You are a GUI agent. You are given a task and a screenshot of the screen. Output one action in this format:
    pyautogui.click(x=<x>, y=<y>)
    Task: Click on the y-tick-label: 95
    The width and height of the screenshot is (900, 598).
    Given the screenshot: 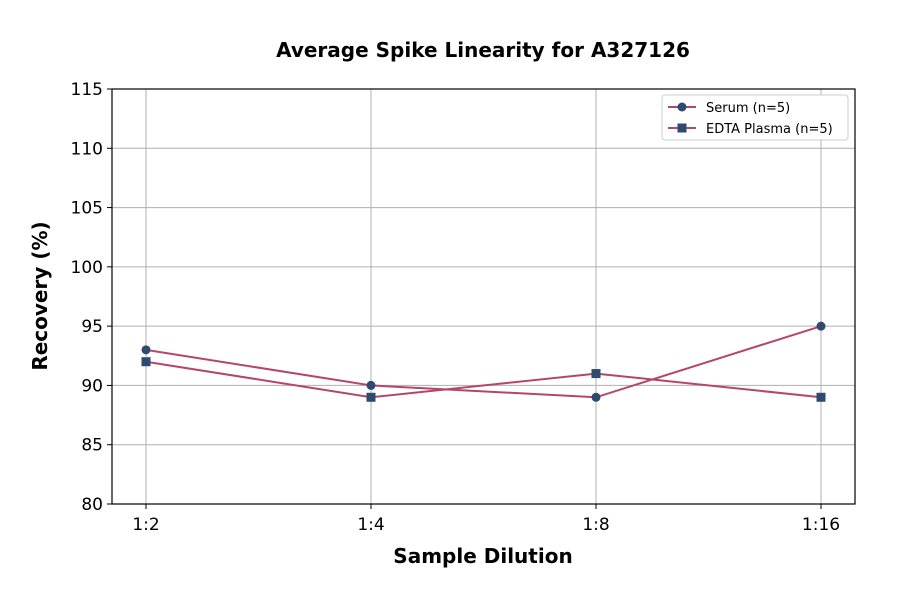 What is the action you would take?
    pyautogui.click(x=92, y=327)
    